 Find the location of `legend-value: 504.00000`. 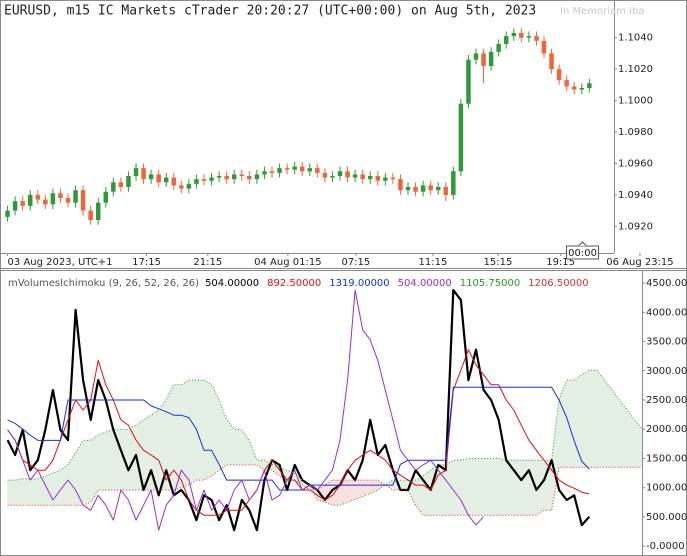

legend-value: 504.00000 is located at coordinates (425, 283).